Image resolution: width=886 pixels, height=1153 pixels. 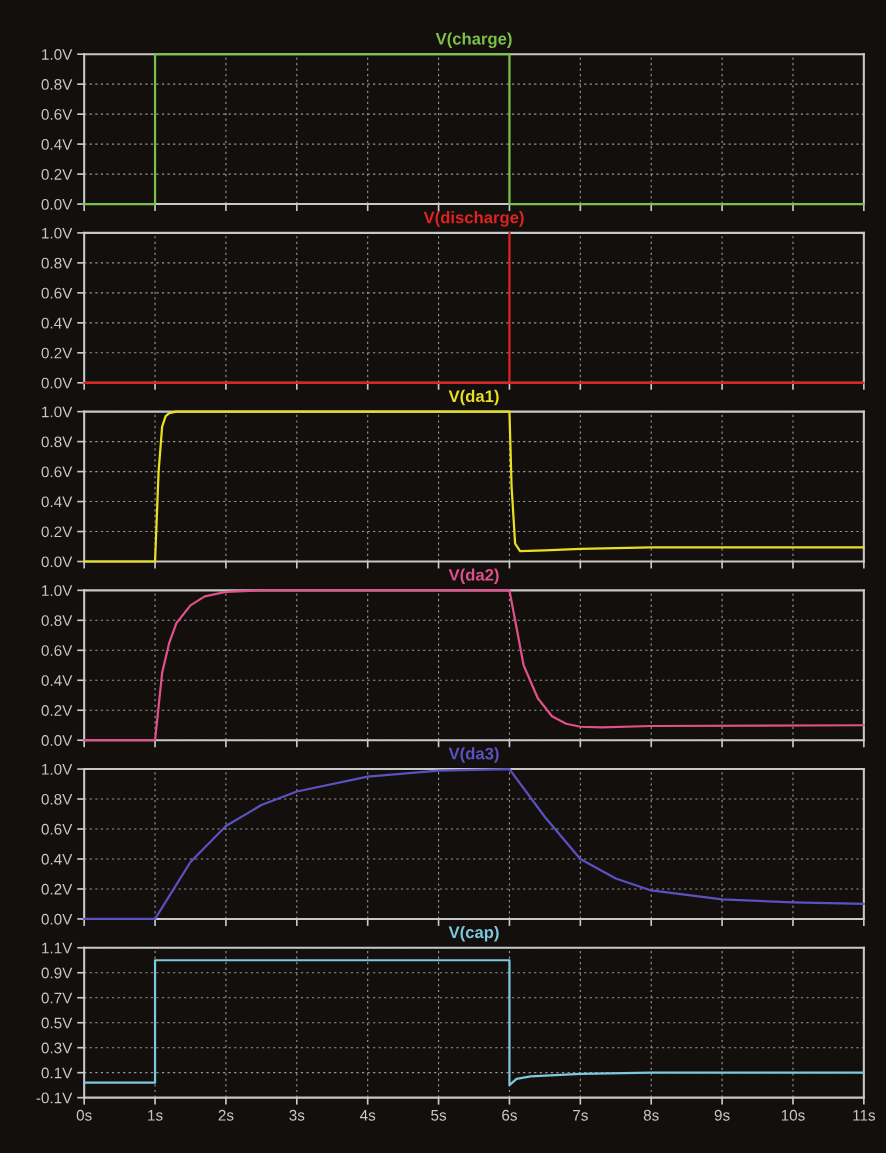 I want to click on y-tick-label: 0.9V, so click(x=57, y=973).